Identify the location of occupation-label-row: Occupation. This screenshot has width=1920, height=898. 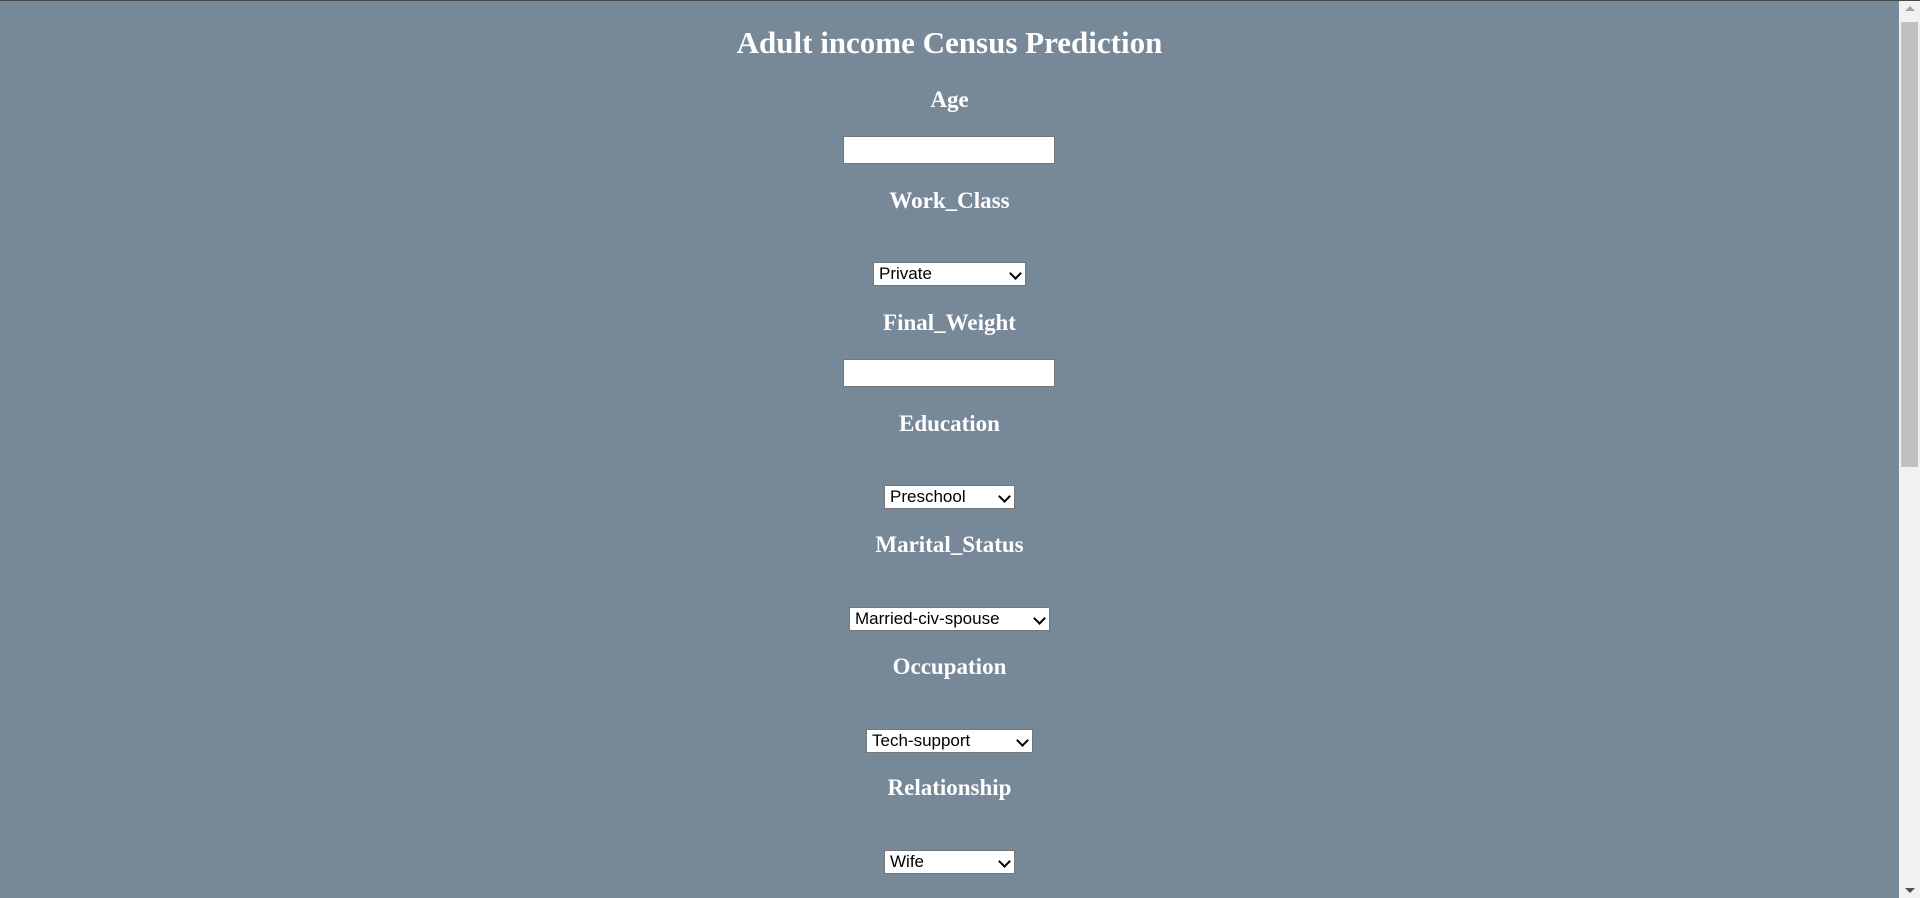
(949, 667).